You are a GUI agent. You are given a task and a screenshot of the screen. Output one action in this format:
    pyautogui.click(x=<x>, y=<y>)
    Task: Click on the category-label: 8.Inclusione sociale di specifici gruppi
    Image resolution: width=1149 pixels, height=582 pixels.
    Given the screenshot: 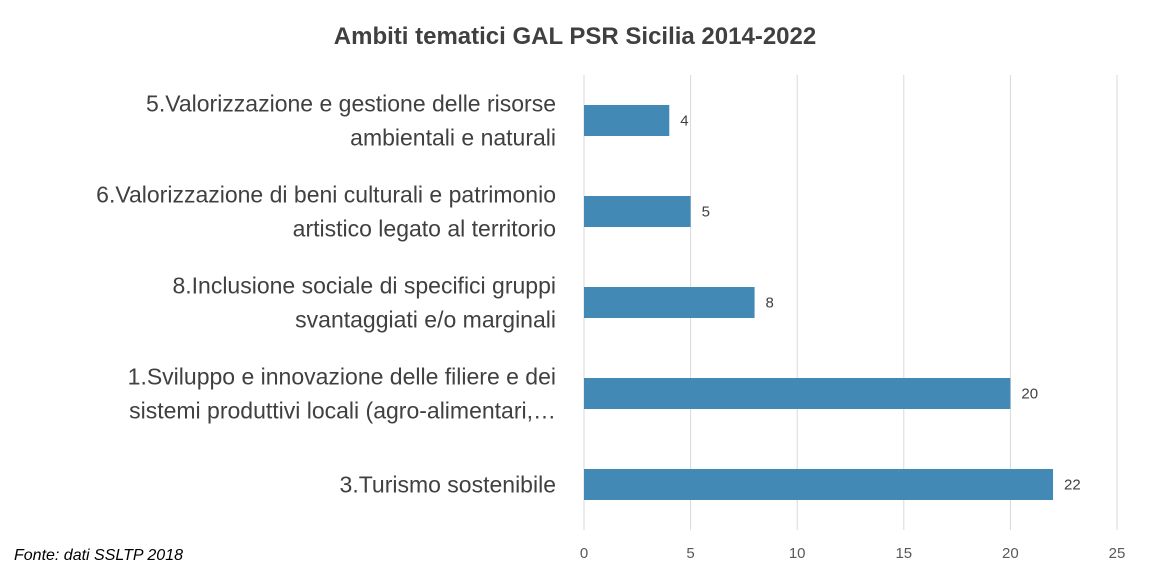 What is the action you would take?
    pyautogui.click(x=364, y=286)
    